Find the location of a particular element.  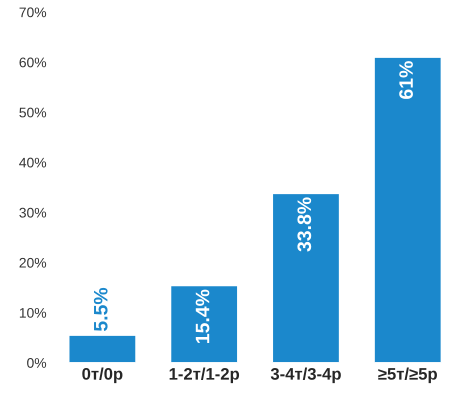

x-tick-label: ≥5т/≥5р is located at coordinates (407, 376).